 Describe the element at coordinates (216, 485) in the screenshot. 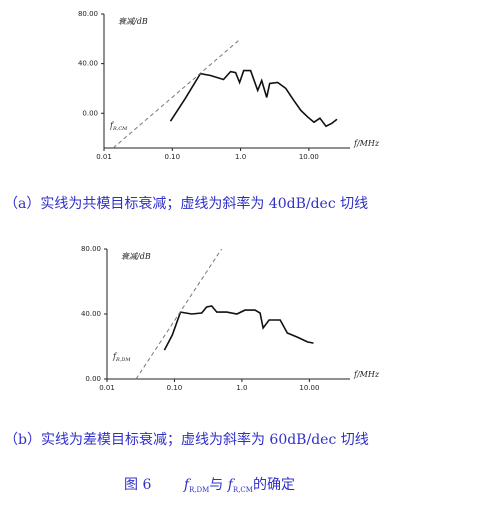

I see `text: 与` at that location.